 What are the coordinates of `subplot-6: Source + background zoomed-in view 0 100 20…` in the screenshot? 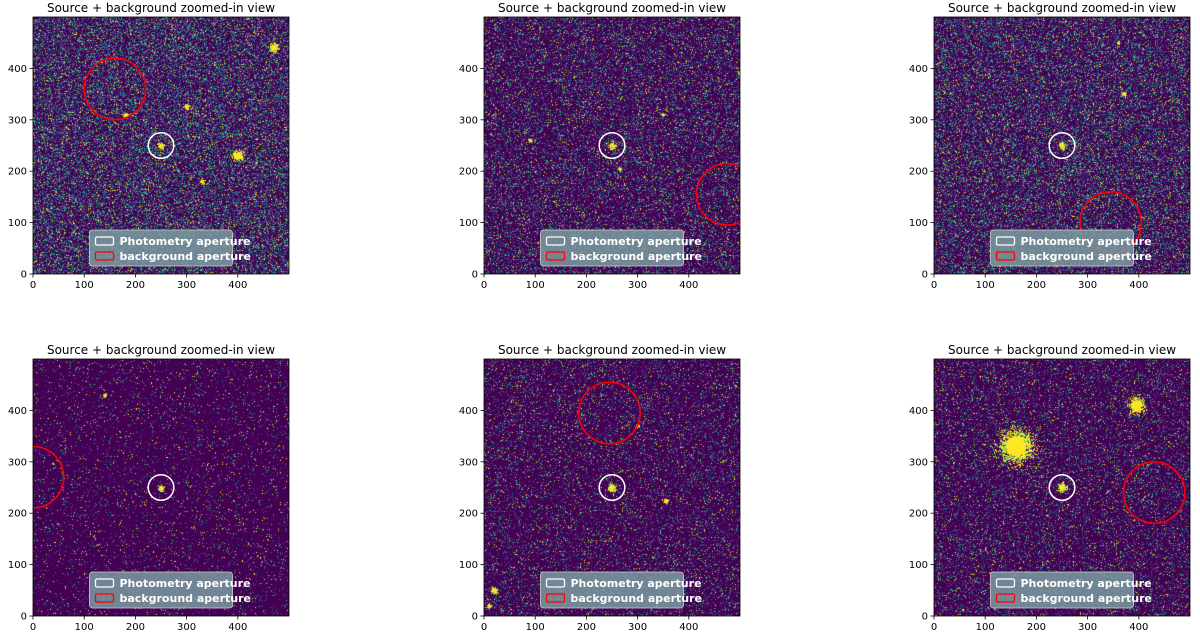 It's located at (1050, 488).